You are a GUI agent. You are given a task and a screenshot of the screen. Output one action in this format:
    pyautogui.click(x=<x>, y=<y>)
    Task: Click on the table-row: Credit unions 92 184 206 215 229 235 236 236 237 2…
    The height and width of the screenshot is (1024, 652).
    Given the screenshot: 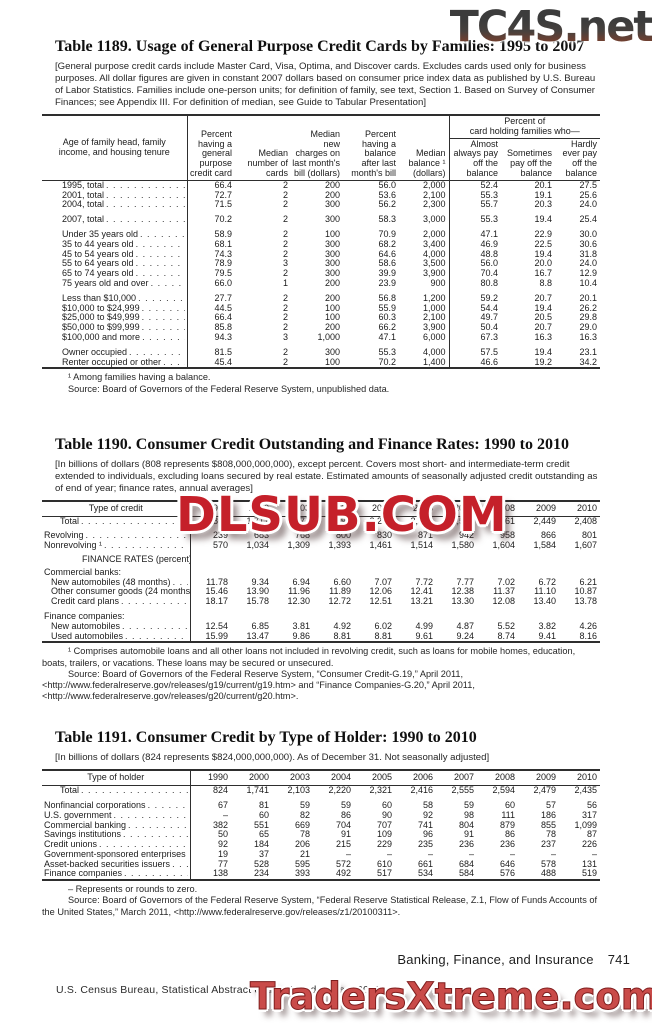 What is the action you would take?
    pyautogui.click(x=321, y=844)
    